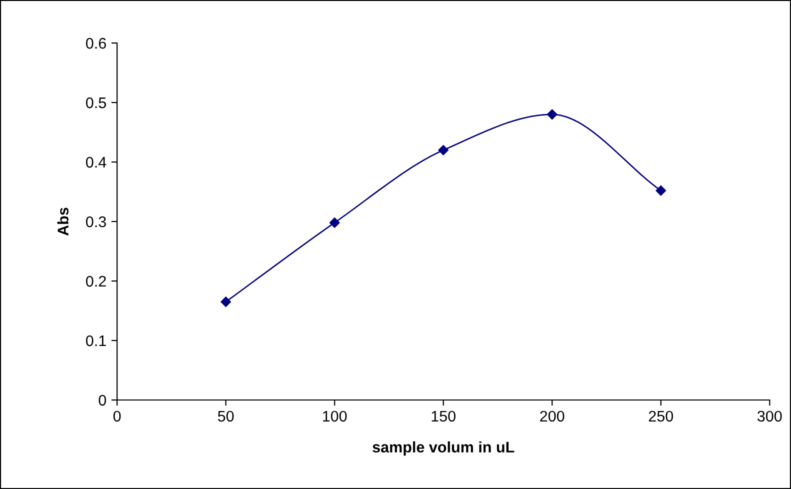  What do you see at coordinates (102, 400) in the screenshot?
I see `y-tick-label: 0` at bounding box center [102, 400].